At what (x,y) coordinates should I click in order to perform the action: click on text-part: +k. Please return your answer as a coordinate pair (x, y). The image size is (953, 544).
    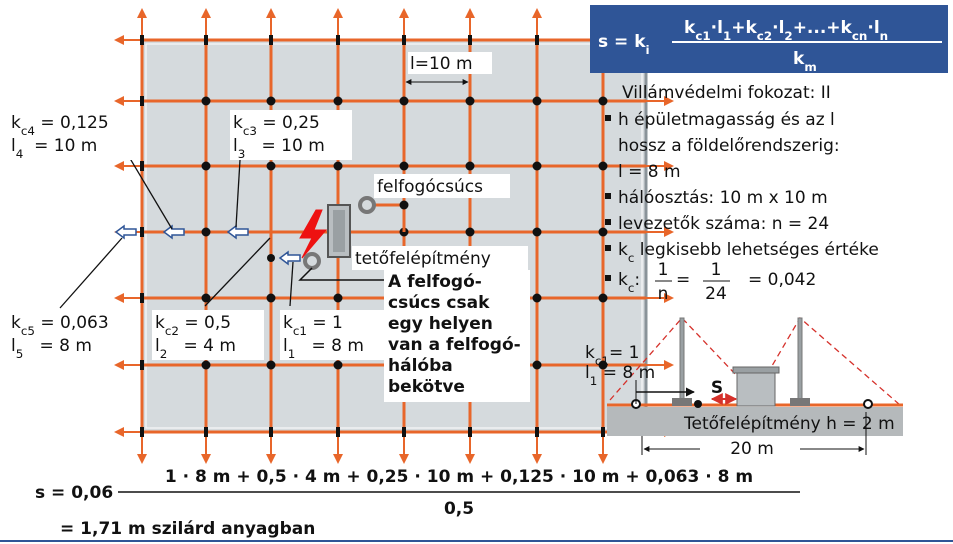
    Looking at the image, I should click on (744, 28).